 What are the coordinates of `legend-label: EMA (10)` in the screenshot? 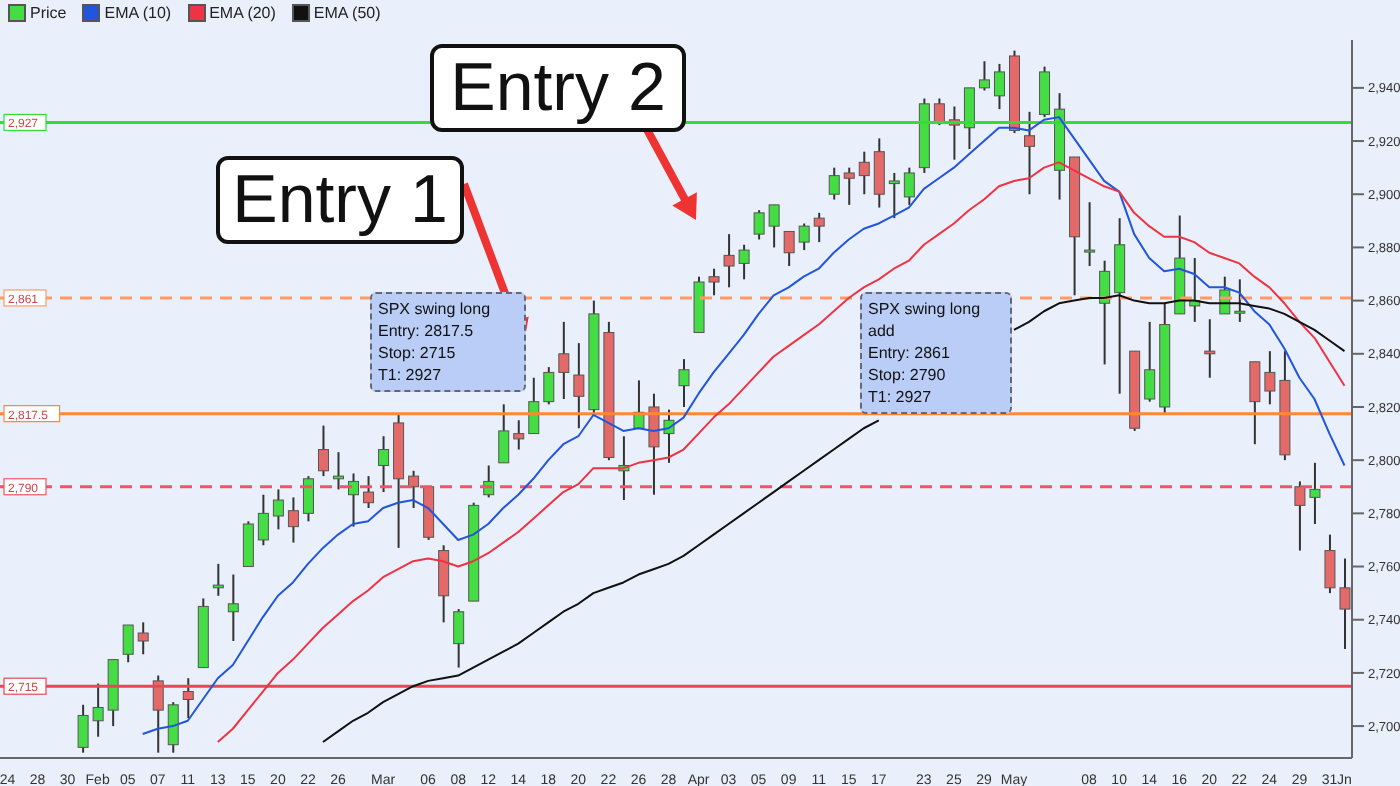 It's located at (137, 13).